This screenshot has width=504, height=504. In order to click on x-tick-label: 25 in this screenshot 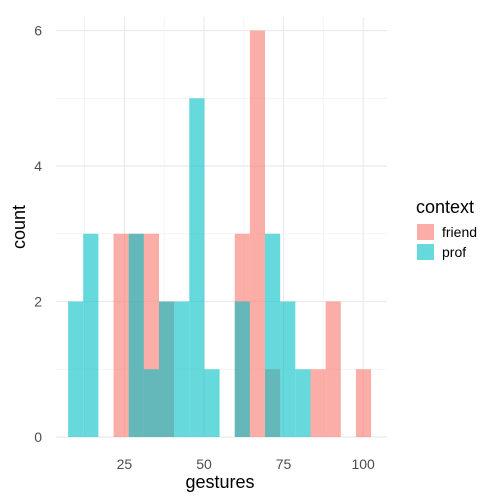, I will do `click(125, 464)`.